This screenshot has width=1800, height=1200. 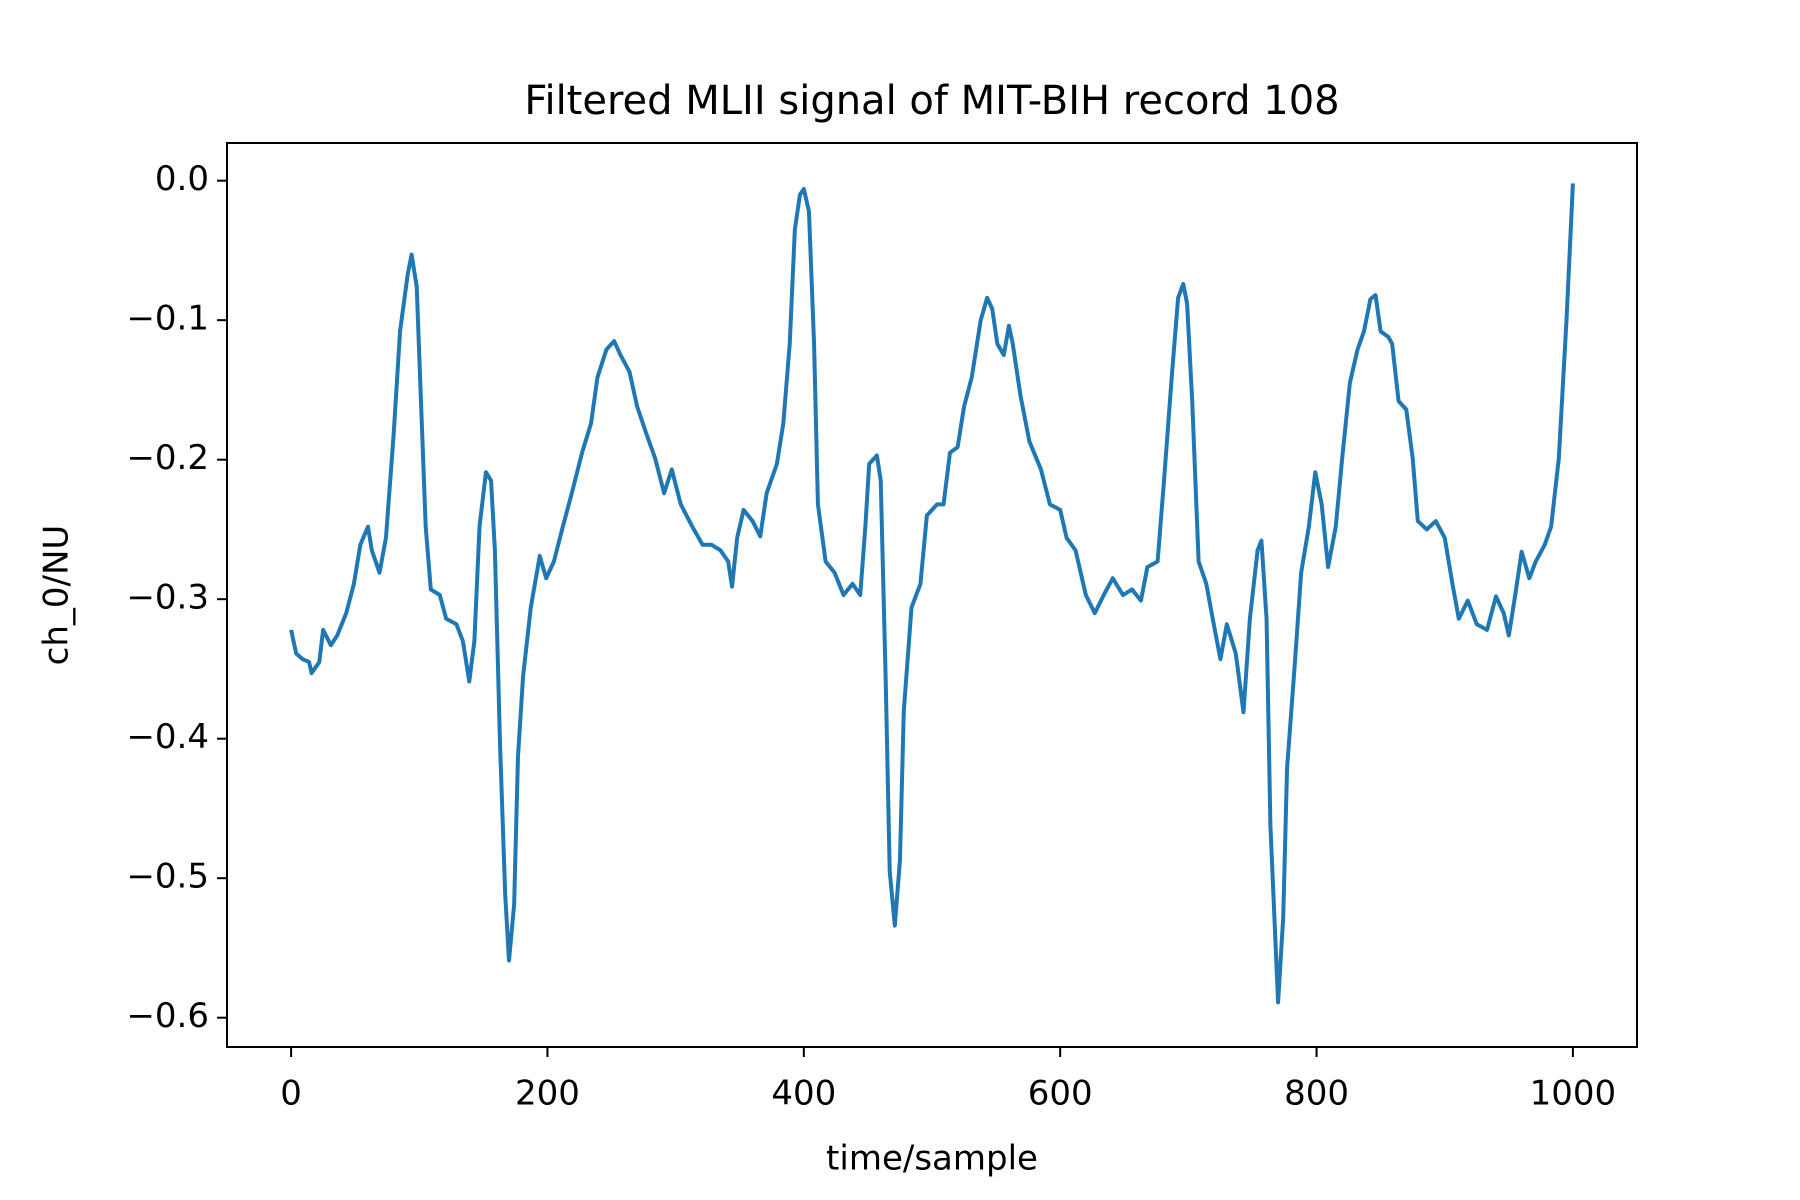 What do you see at coordinates (167, 1016) in the screenshot?
I see `y-tick-label: −0.6` at bounding box center [167, 1016].